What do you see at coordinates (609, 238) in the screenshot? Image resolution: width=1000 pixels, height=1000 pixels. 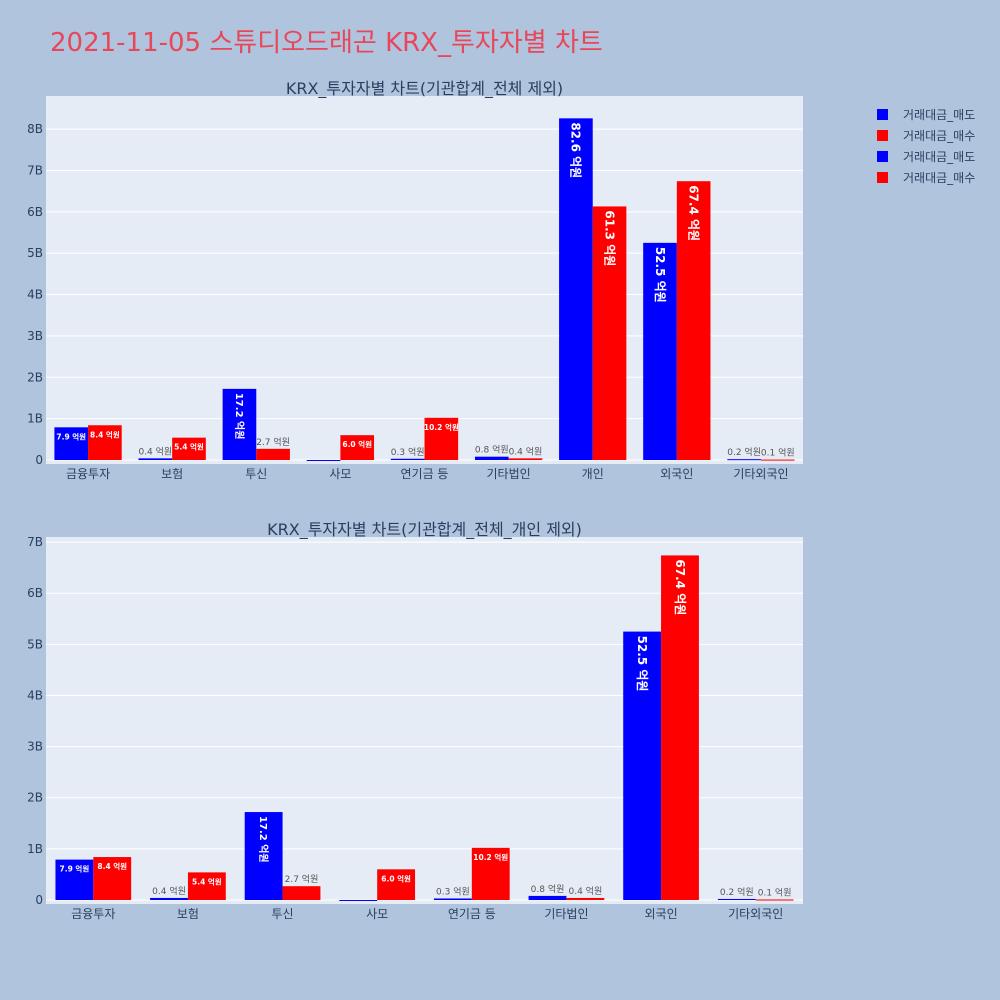 I see `data-label: 61.3 억원` at bounding box center [609, 238].